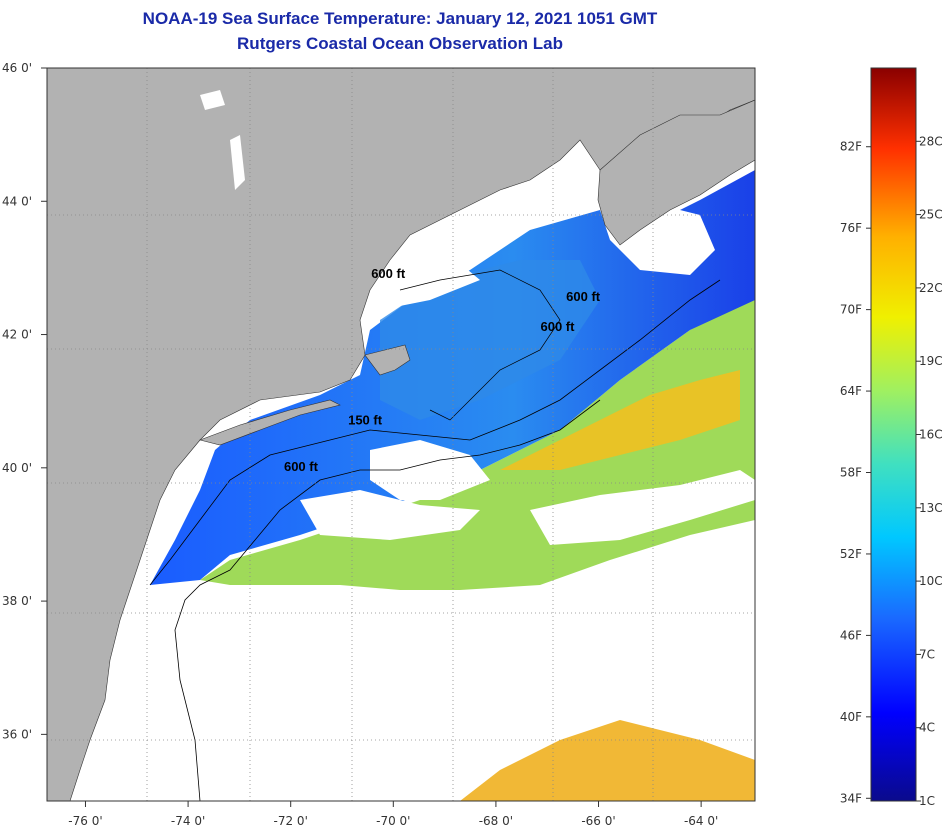 The height and width of the screenshot is (832, 944). I want to click on lon-tick-label: -66 0', so click(598, 821).